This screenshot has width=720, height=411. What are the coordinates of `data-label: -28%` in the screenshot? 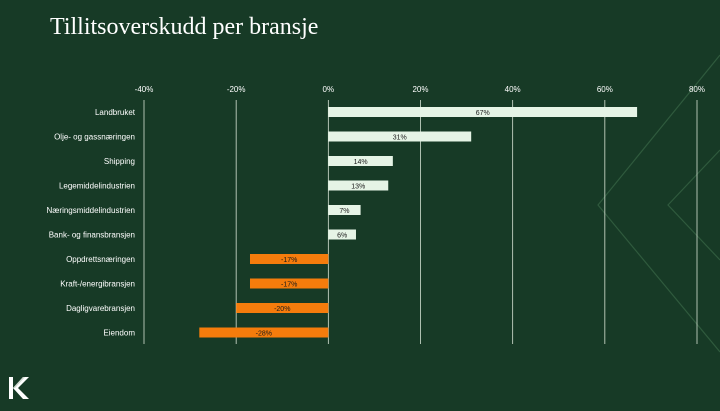 It's located at (264, 333).